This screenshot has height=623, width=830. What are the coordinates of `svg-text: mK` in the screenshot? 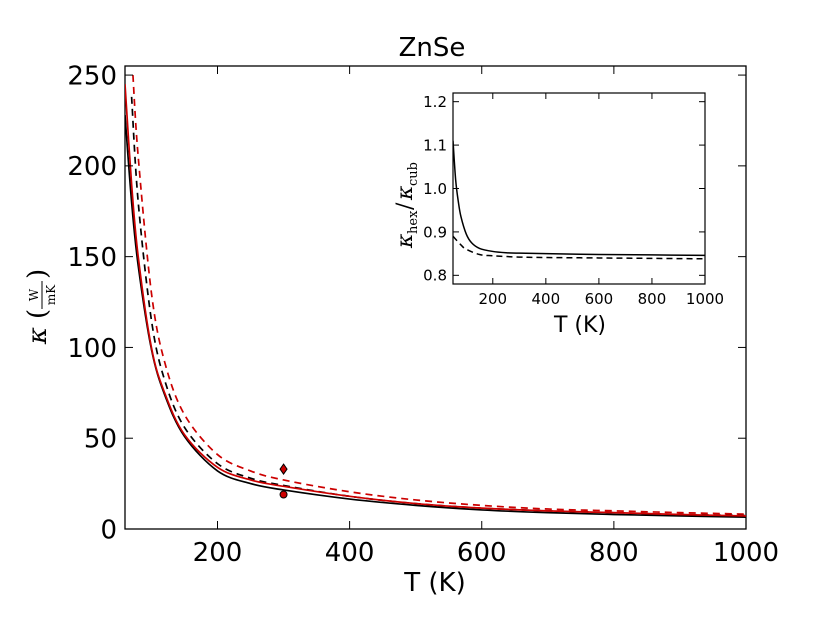 It's located at (51, 294).